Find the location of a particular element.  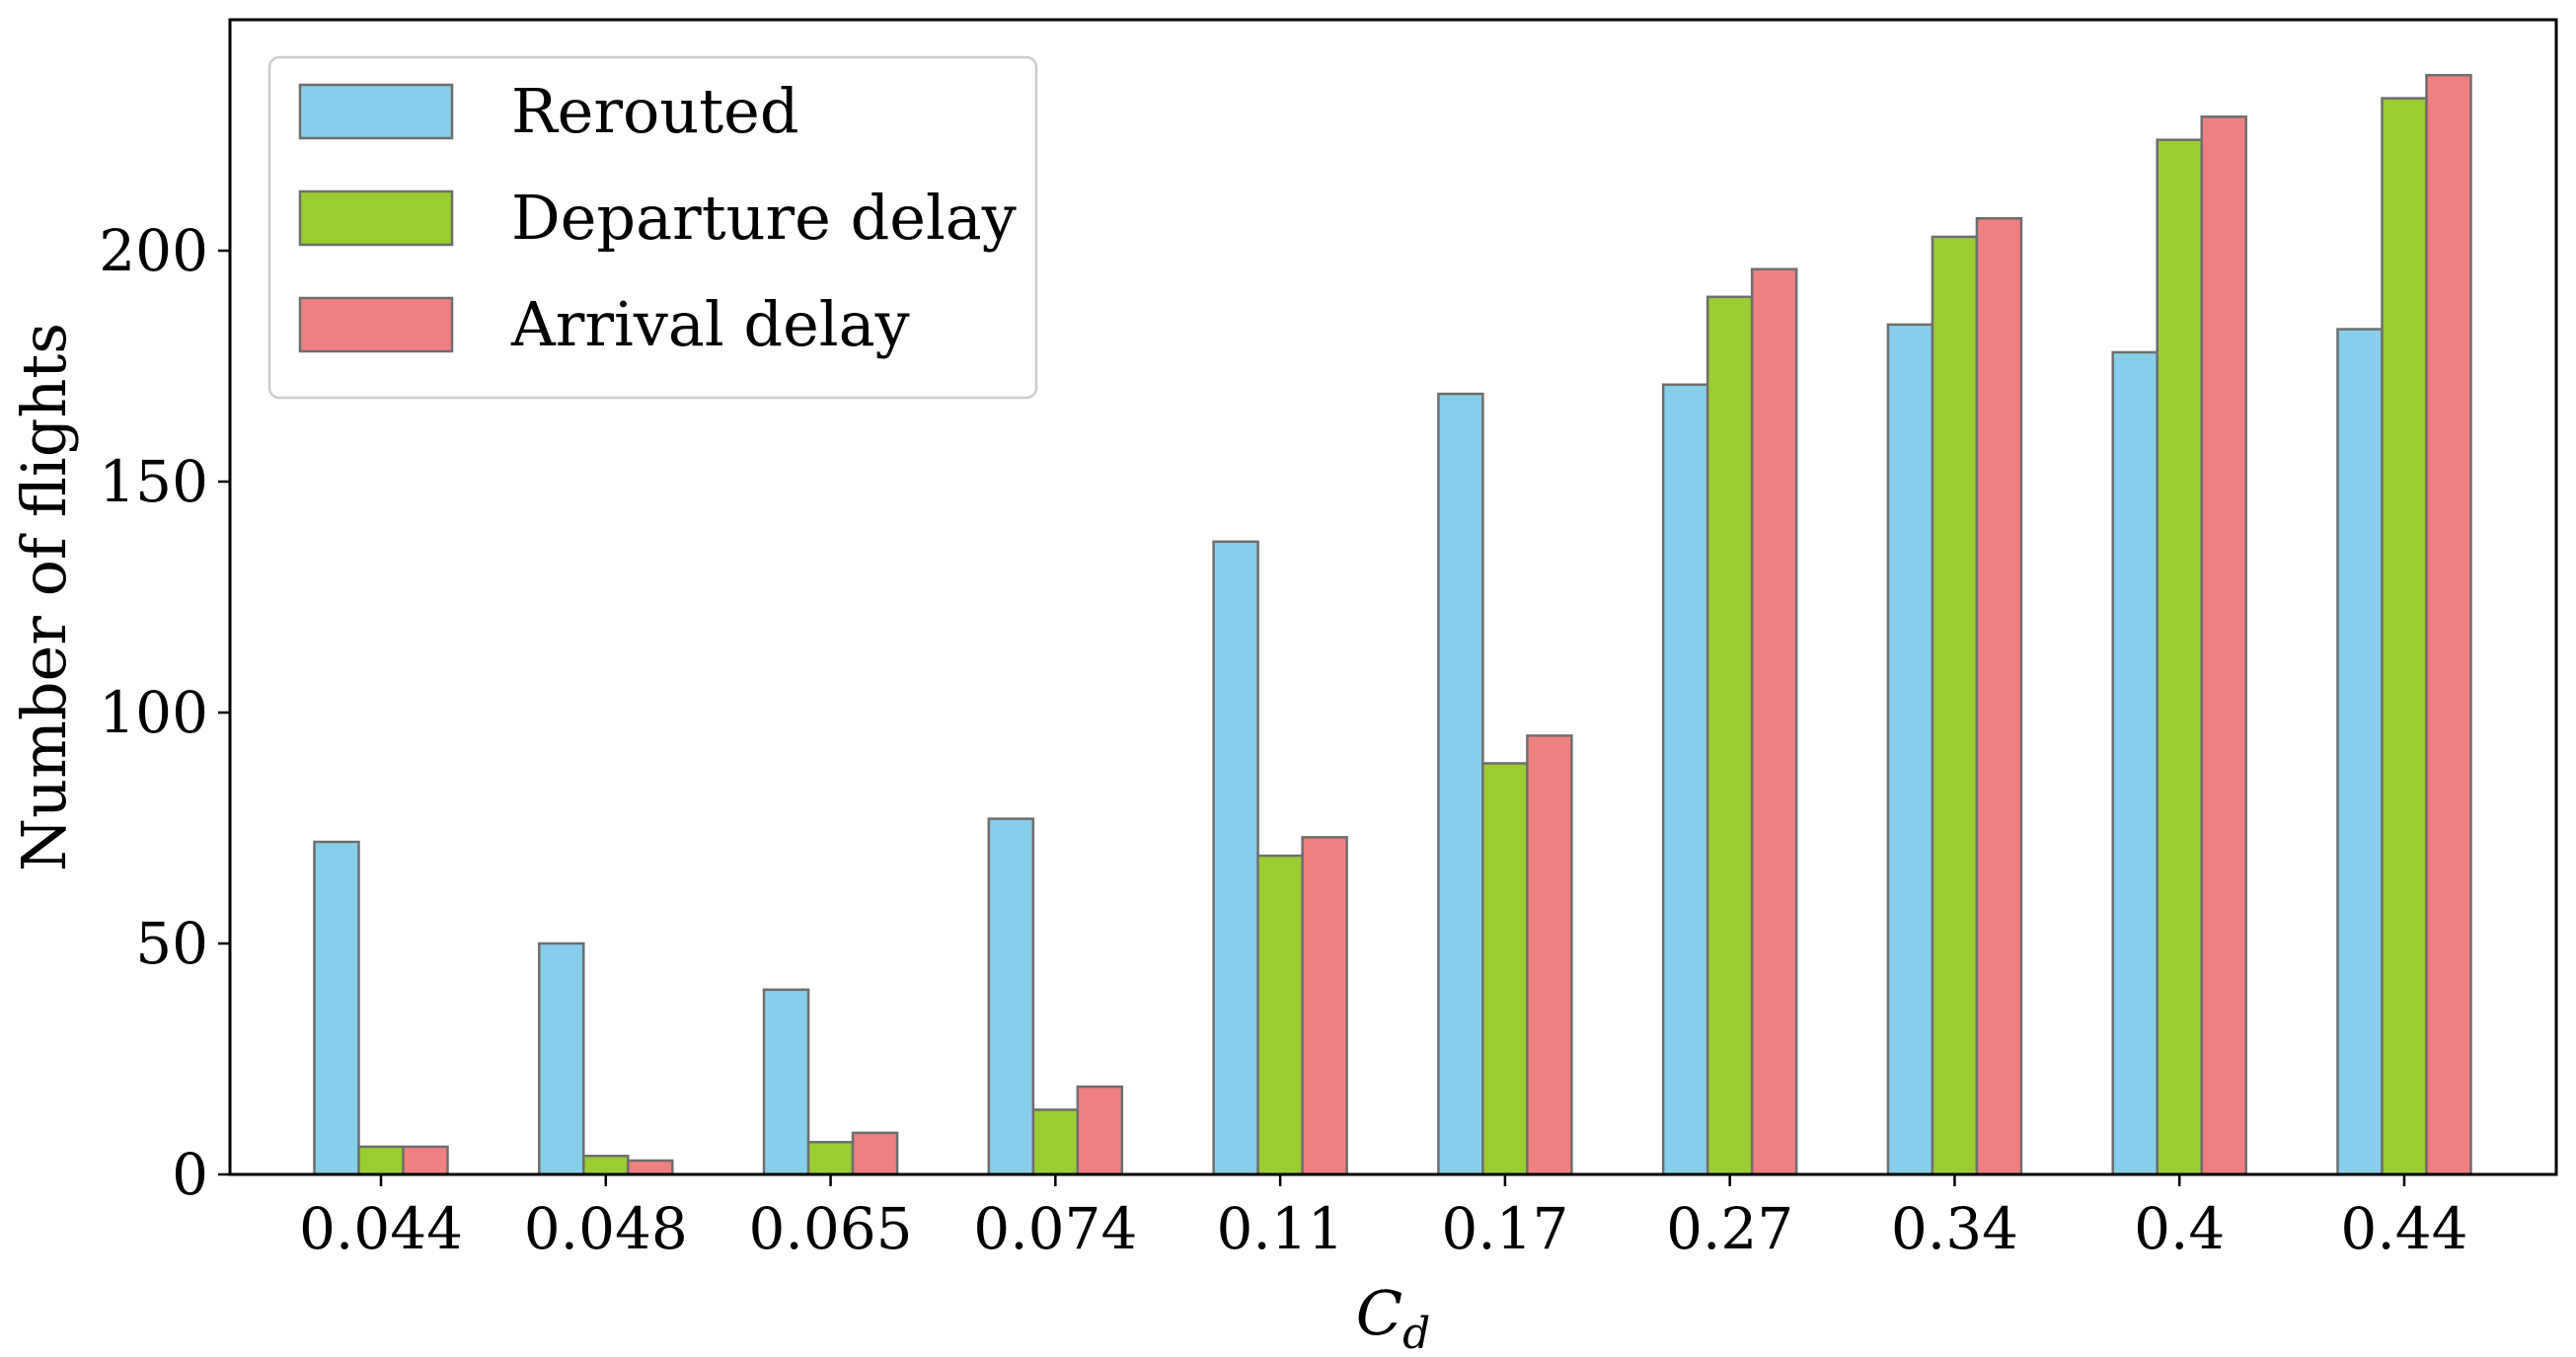

legend-swatch-departure-delay is located at coordinates (376, 218).